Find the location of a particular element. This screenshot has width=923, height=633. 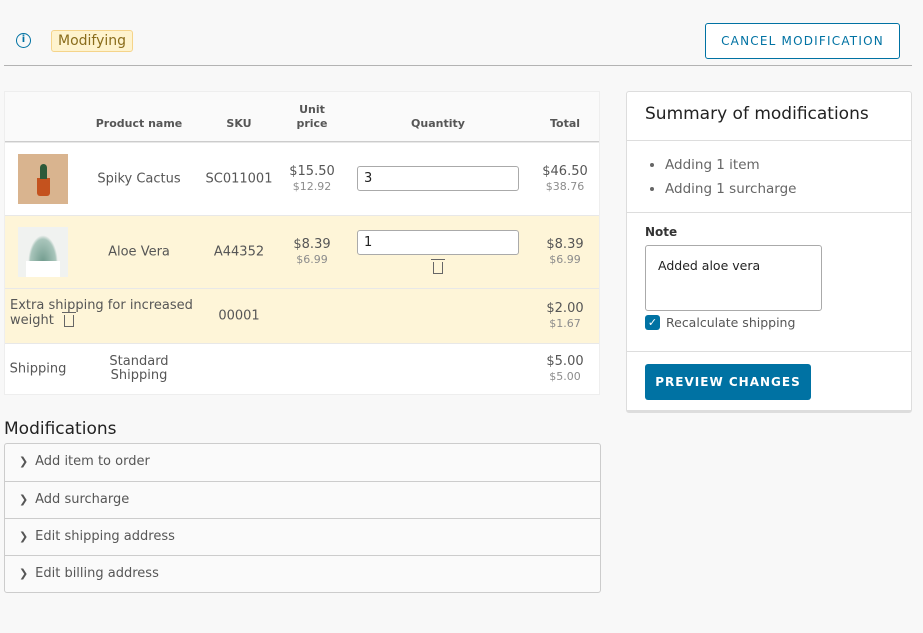

modifications-heading: Modifications is located at coordinates (60, 429).